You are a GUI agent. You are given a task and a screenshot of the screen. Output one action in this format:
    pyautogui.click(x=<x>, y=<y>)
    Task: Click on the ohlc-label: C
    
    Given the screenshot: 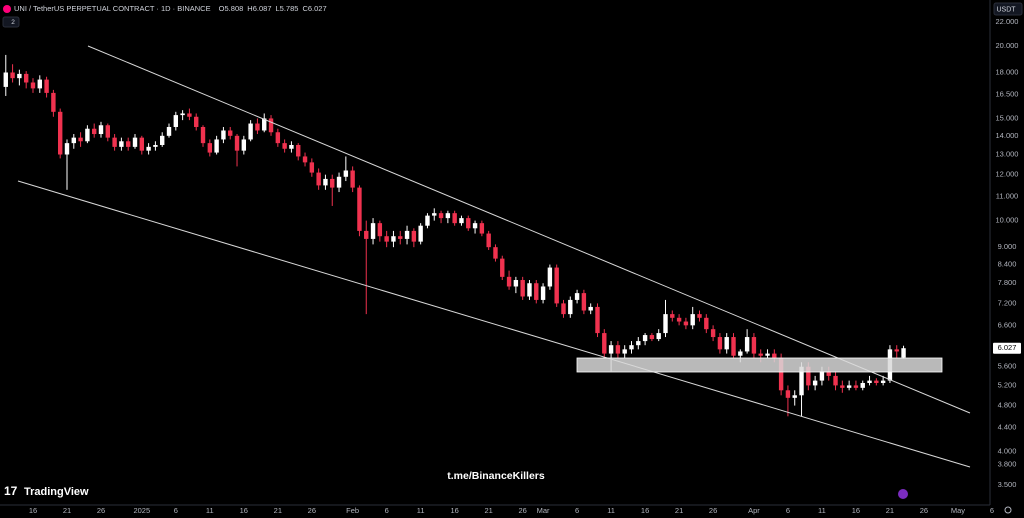 What is the action you would take?
    pyautogui.click(x=305, y=8)
    